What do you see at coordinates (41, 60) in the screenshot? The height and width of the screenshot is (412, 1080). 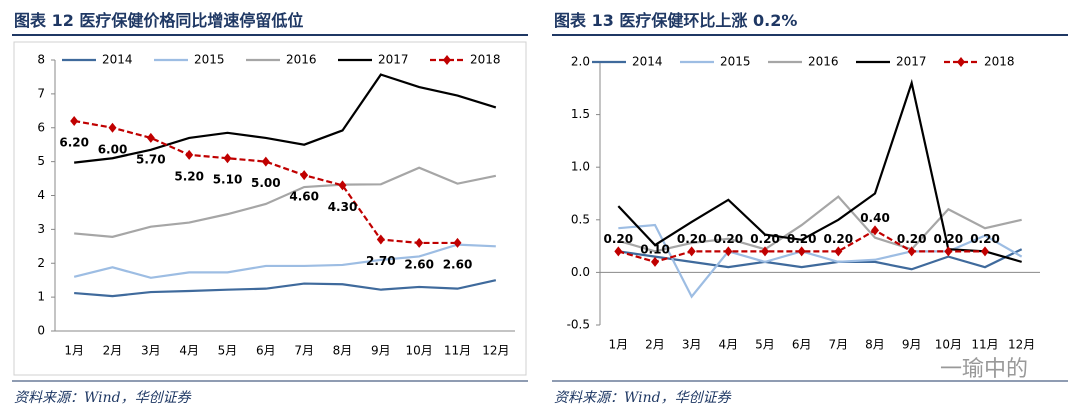 I see `y-tick-label: 8` at bounding box center [41, 60].